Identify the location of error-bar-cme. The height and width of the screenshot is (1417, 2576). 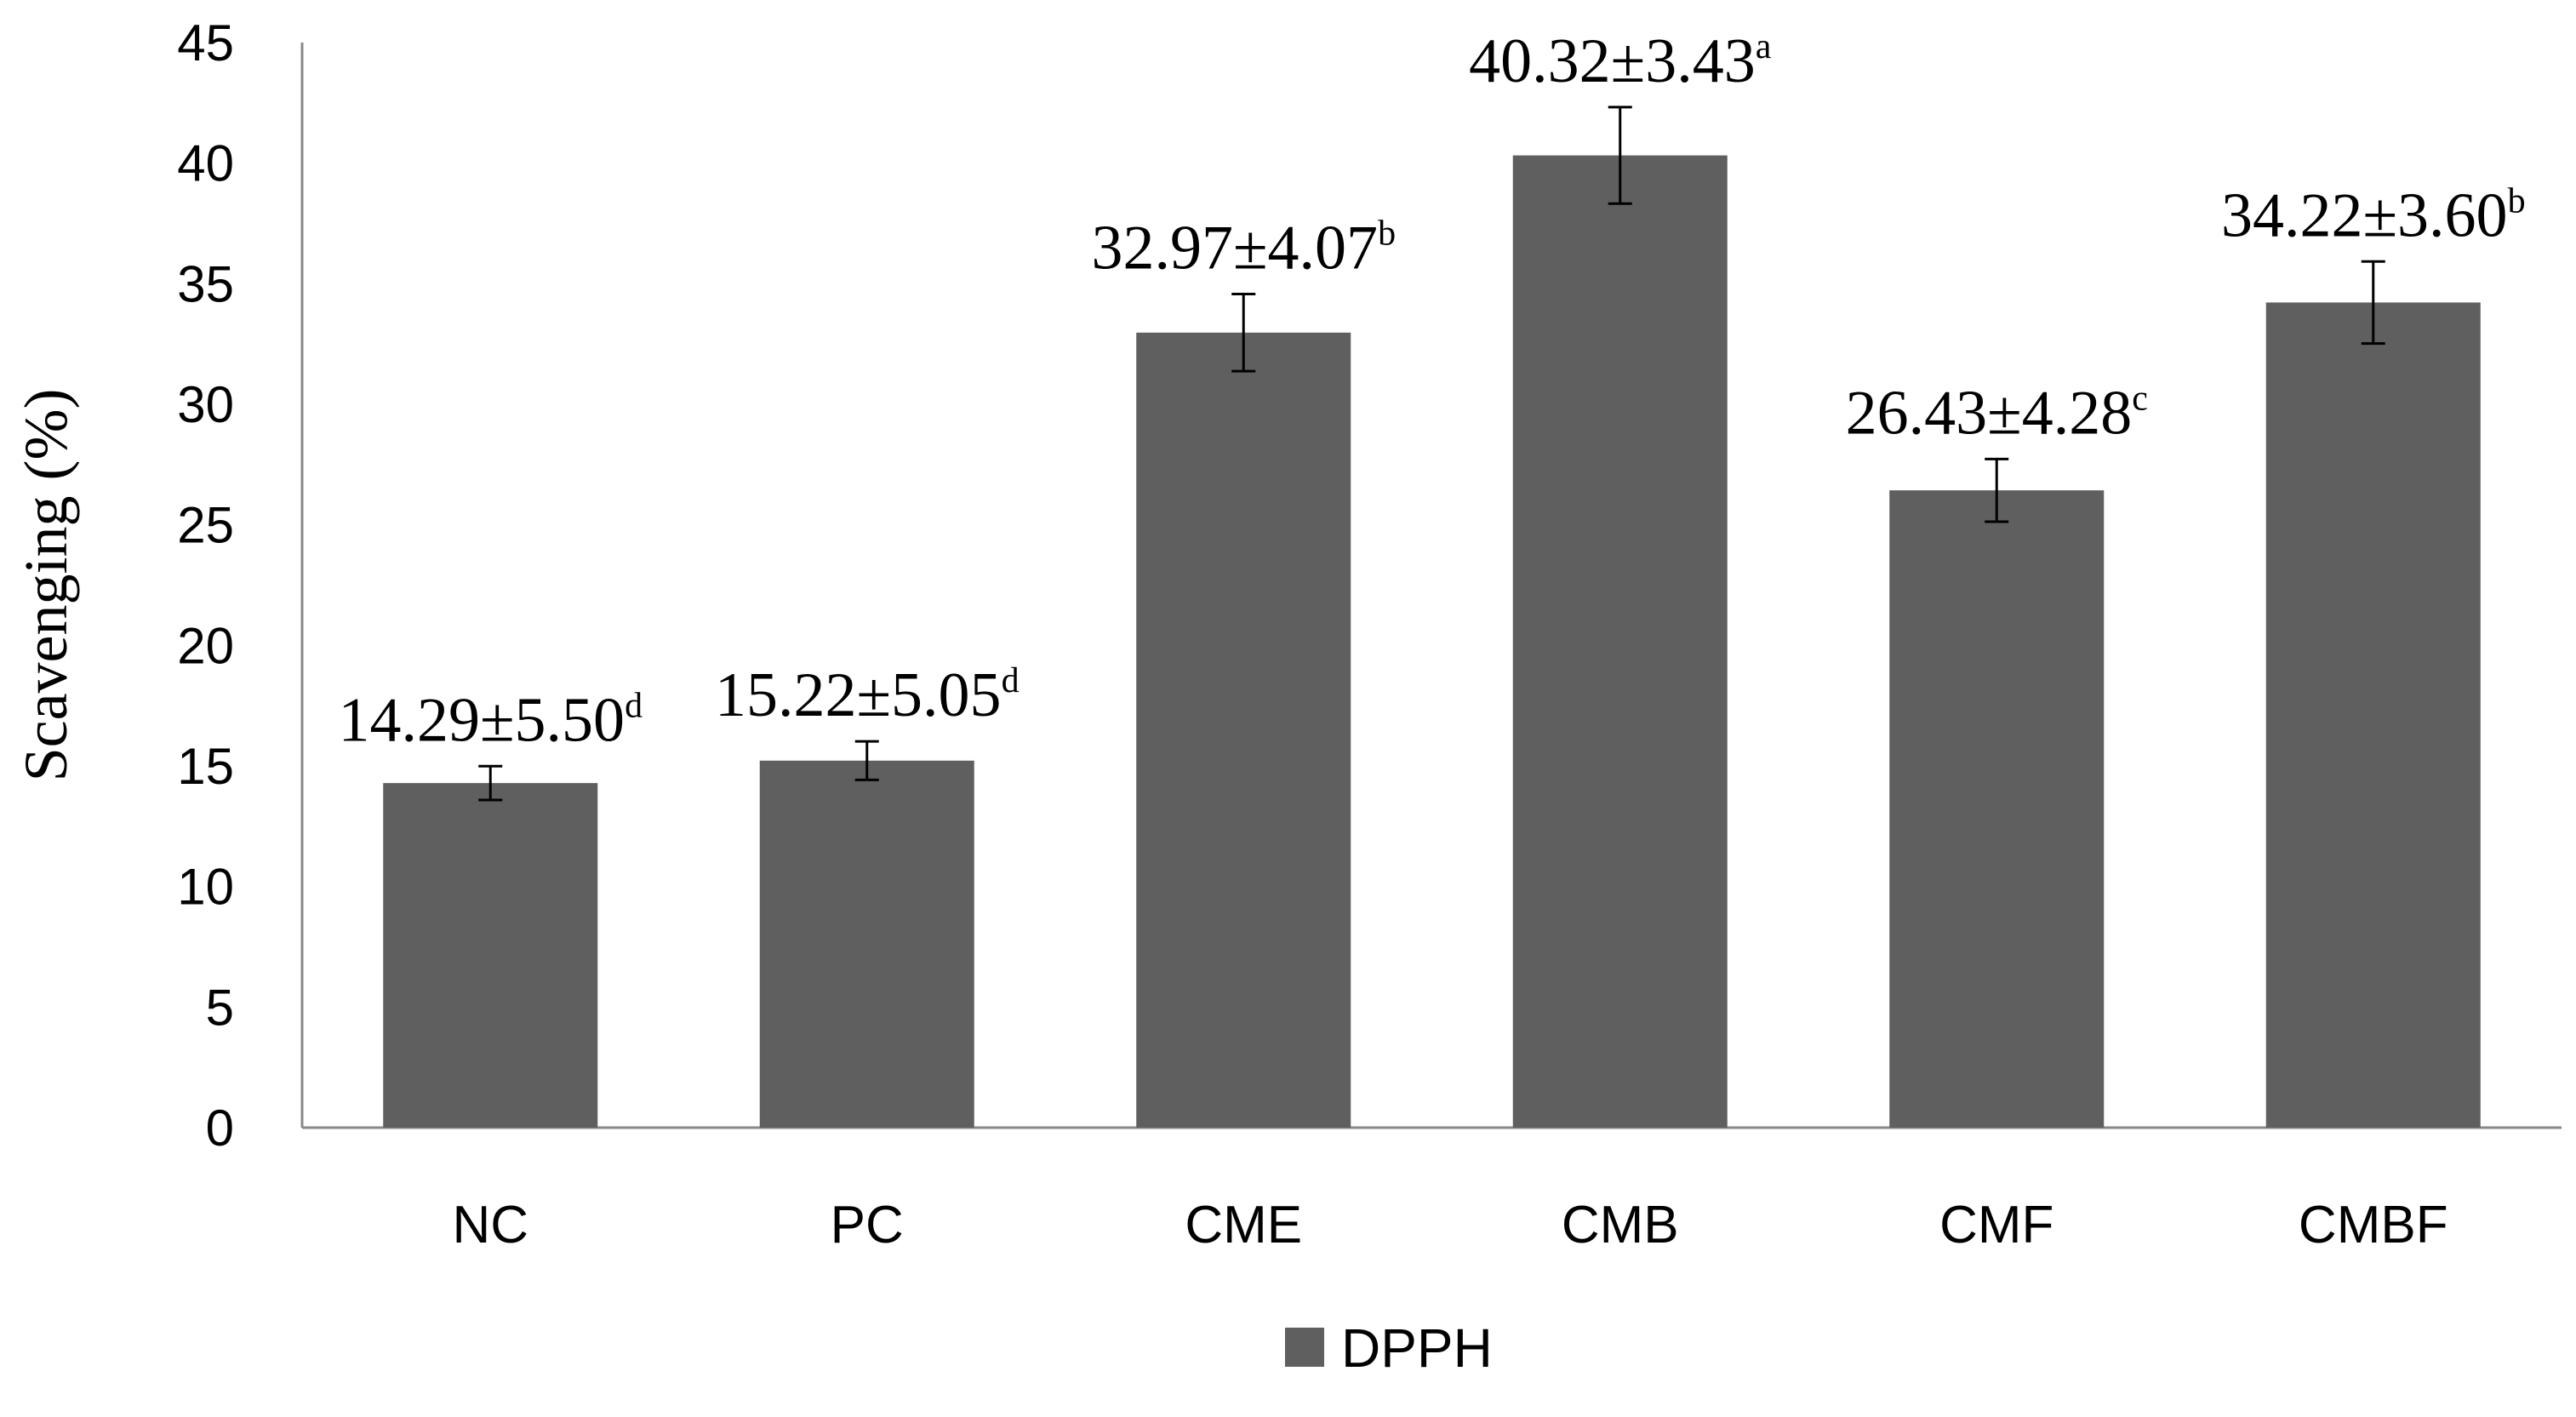
(1243, 333).